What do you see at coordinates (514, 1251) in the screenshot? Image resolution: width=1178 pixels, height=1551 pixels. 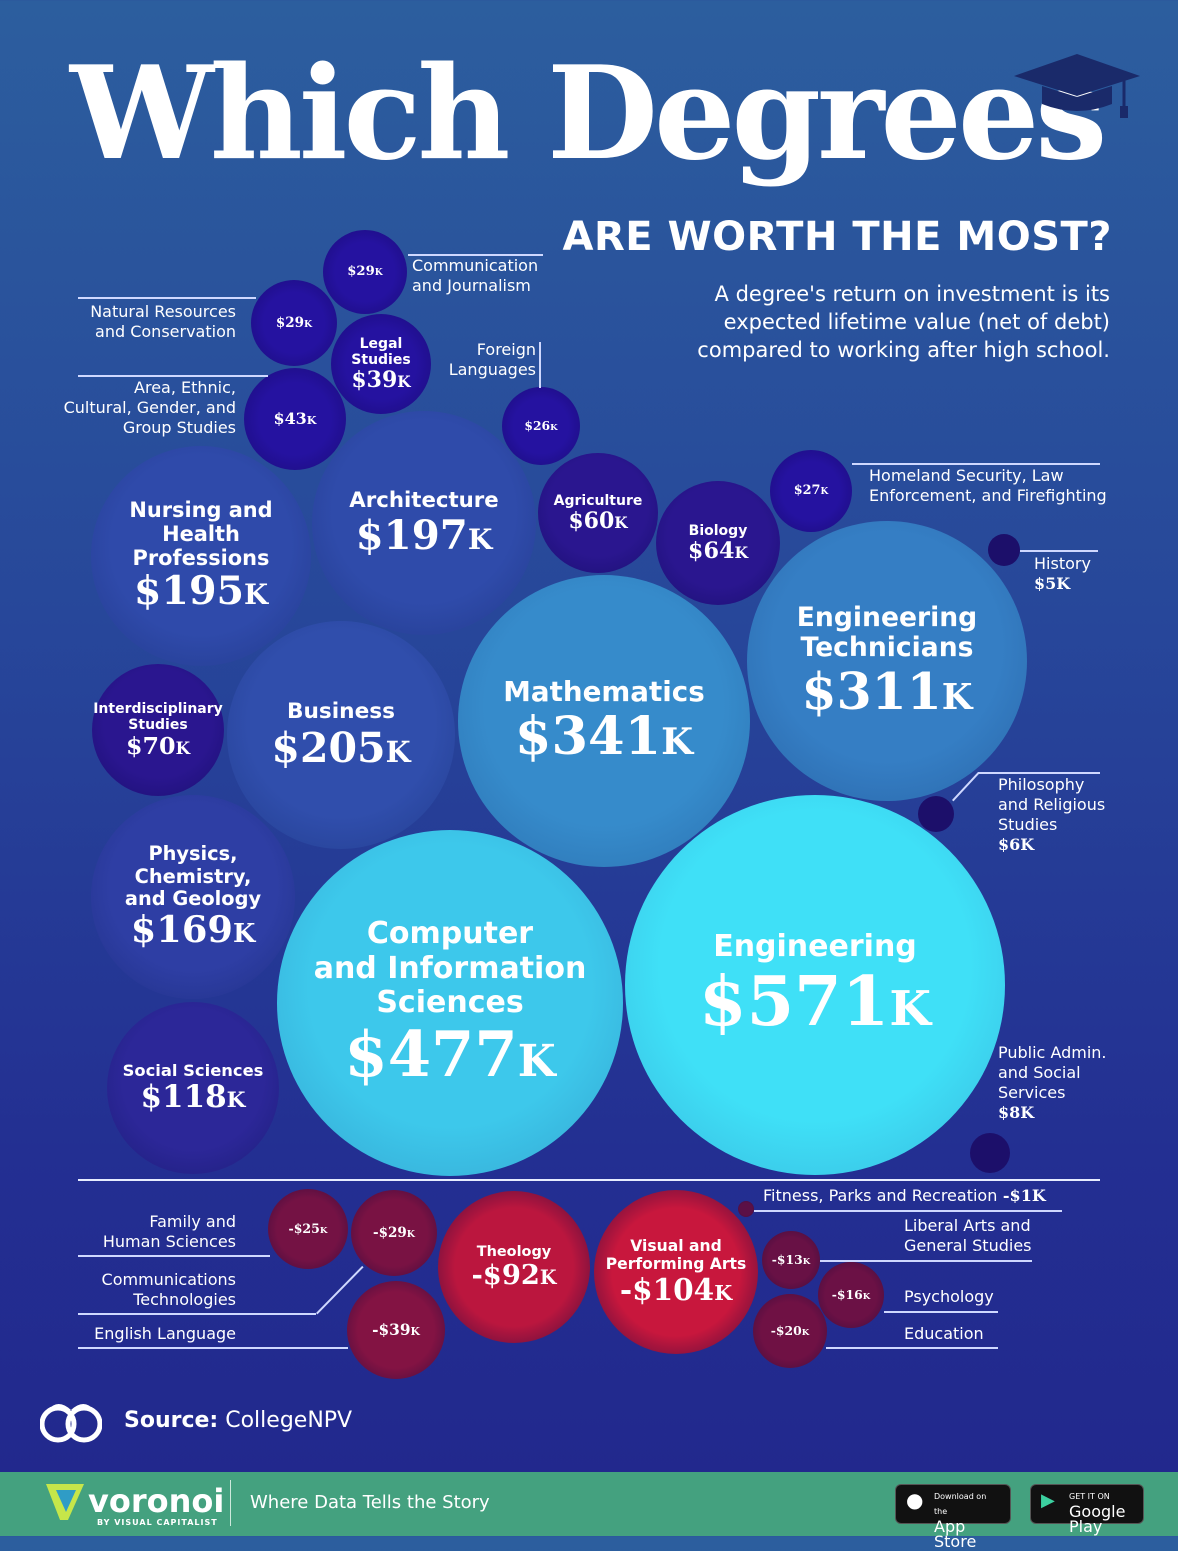 I see `bubble-label: Theology` at bounding box center [514, 1251].